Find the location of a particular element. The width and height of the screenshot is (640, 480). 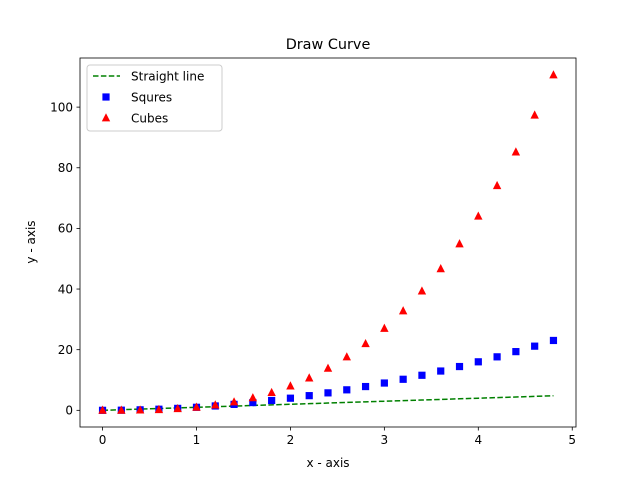

legend-label: Cubes is located at coordinates (149, 119).